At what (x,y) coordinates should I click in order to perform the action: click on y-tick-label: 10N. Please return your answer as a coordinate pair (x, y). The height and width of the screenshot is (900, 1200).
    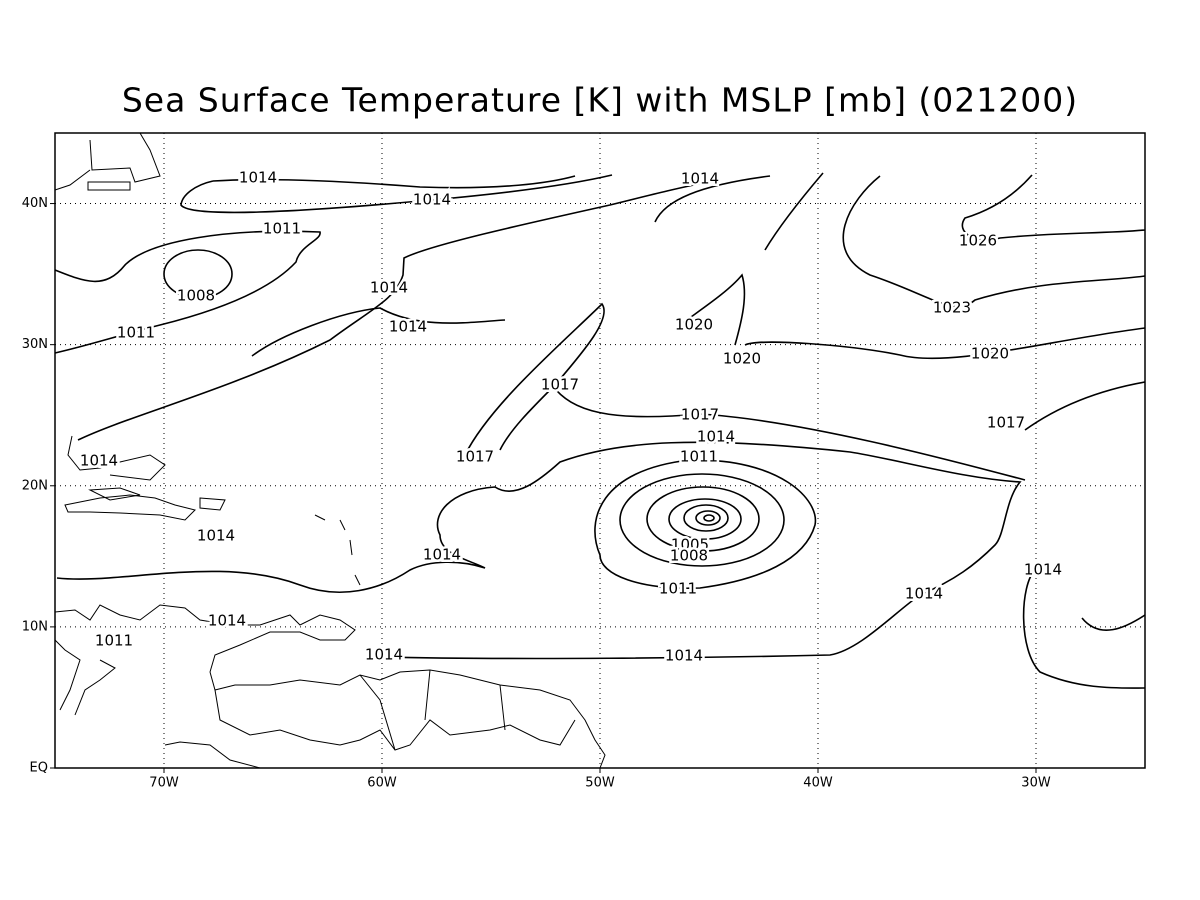
    Looking at the image, I should click on (35, 626).